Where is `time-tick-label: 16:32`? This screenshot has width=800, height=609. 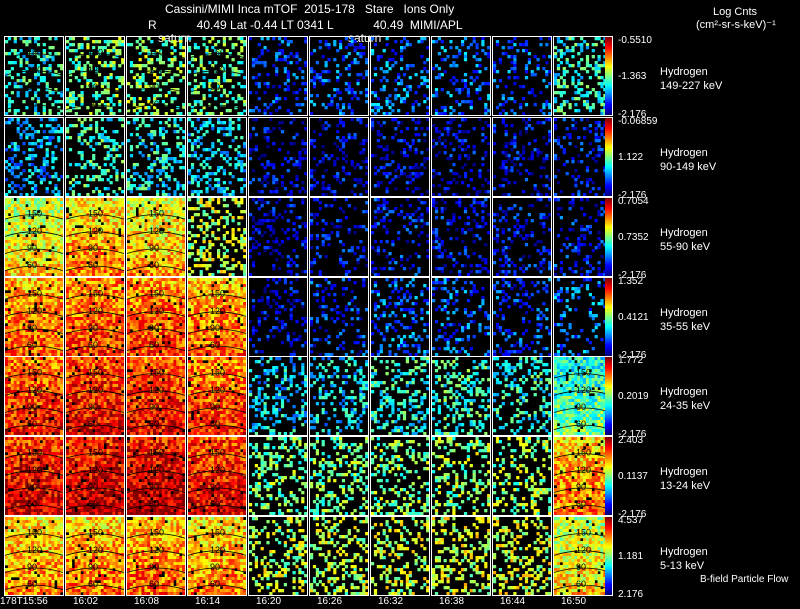 time-tick-label: 16:32 is located at coordinates (391, 601).